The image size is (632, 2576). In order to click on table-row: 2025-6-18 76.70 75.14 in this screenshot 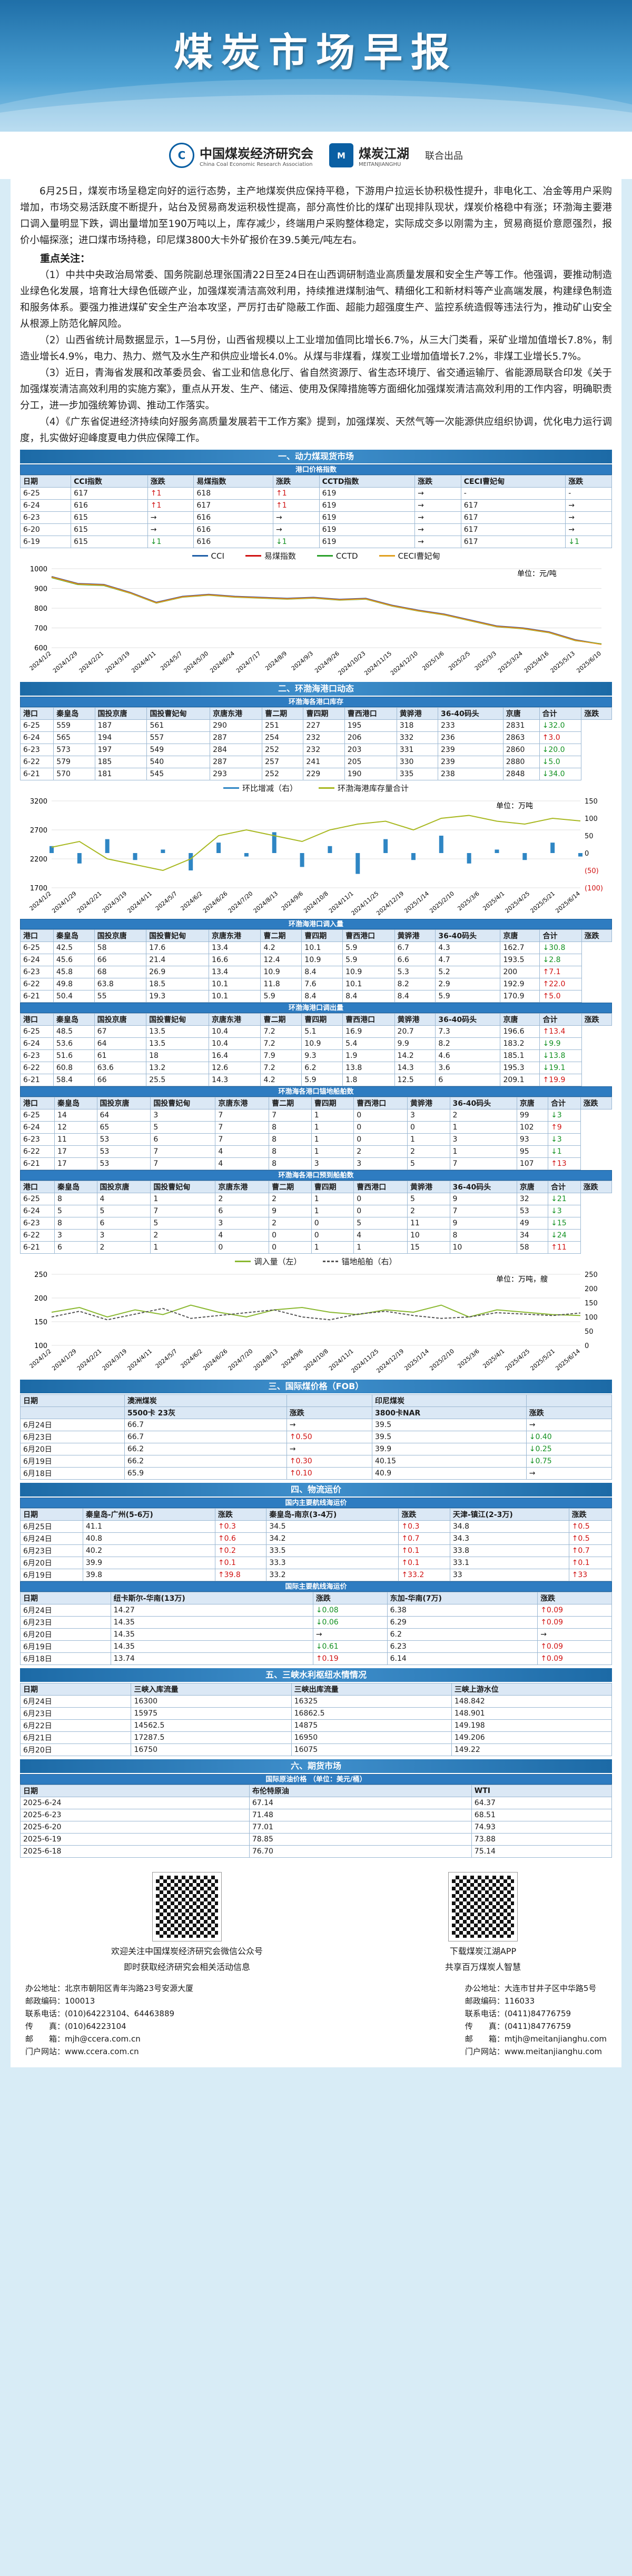, I will do `click(316, 1851)`.